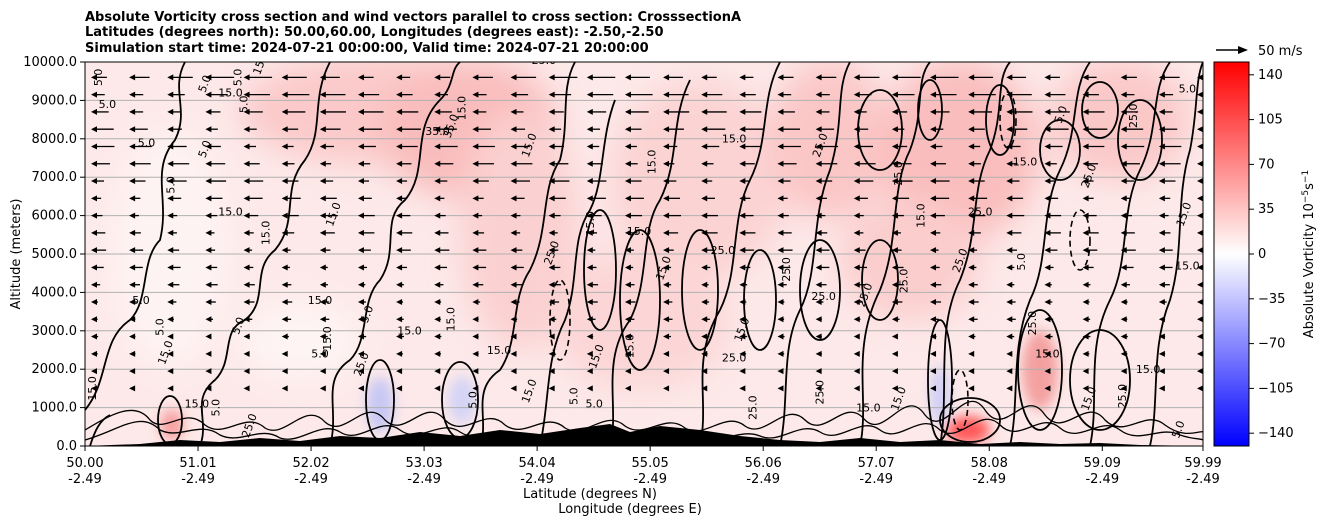 This screenshot has width=1332, height=526. Describe the element at coordinates (1280, 51) in the screenshot. I see `quiver-key-label: 50 m/s` at that location.